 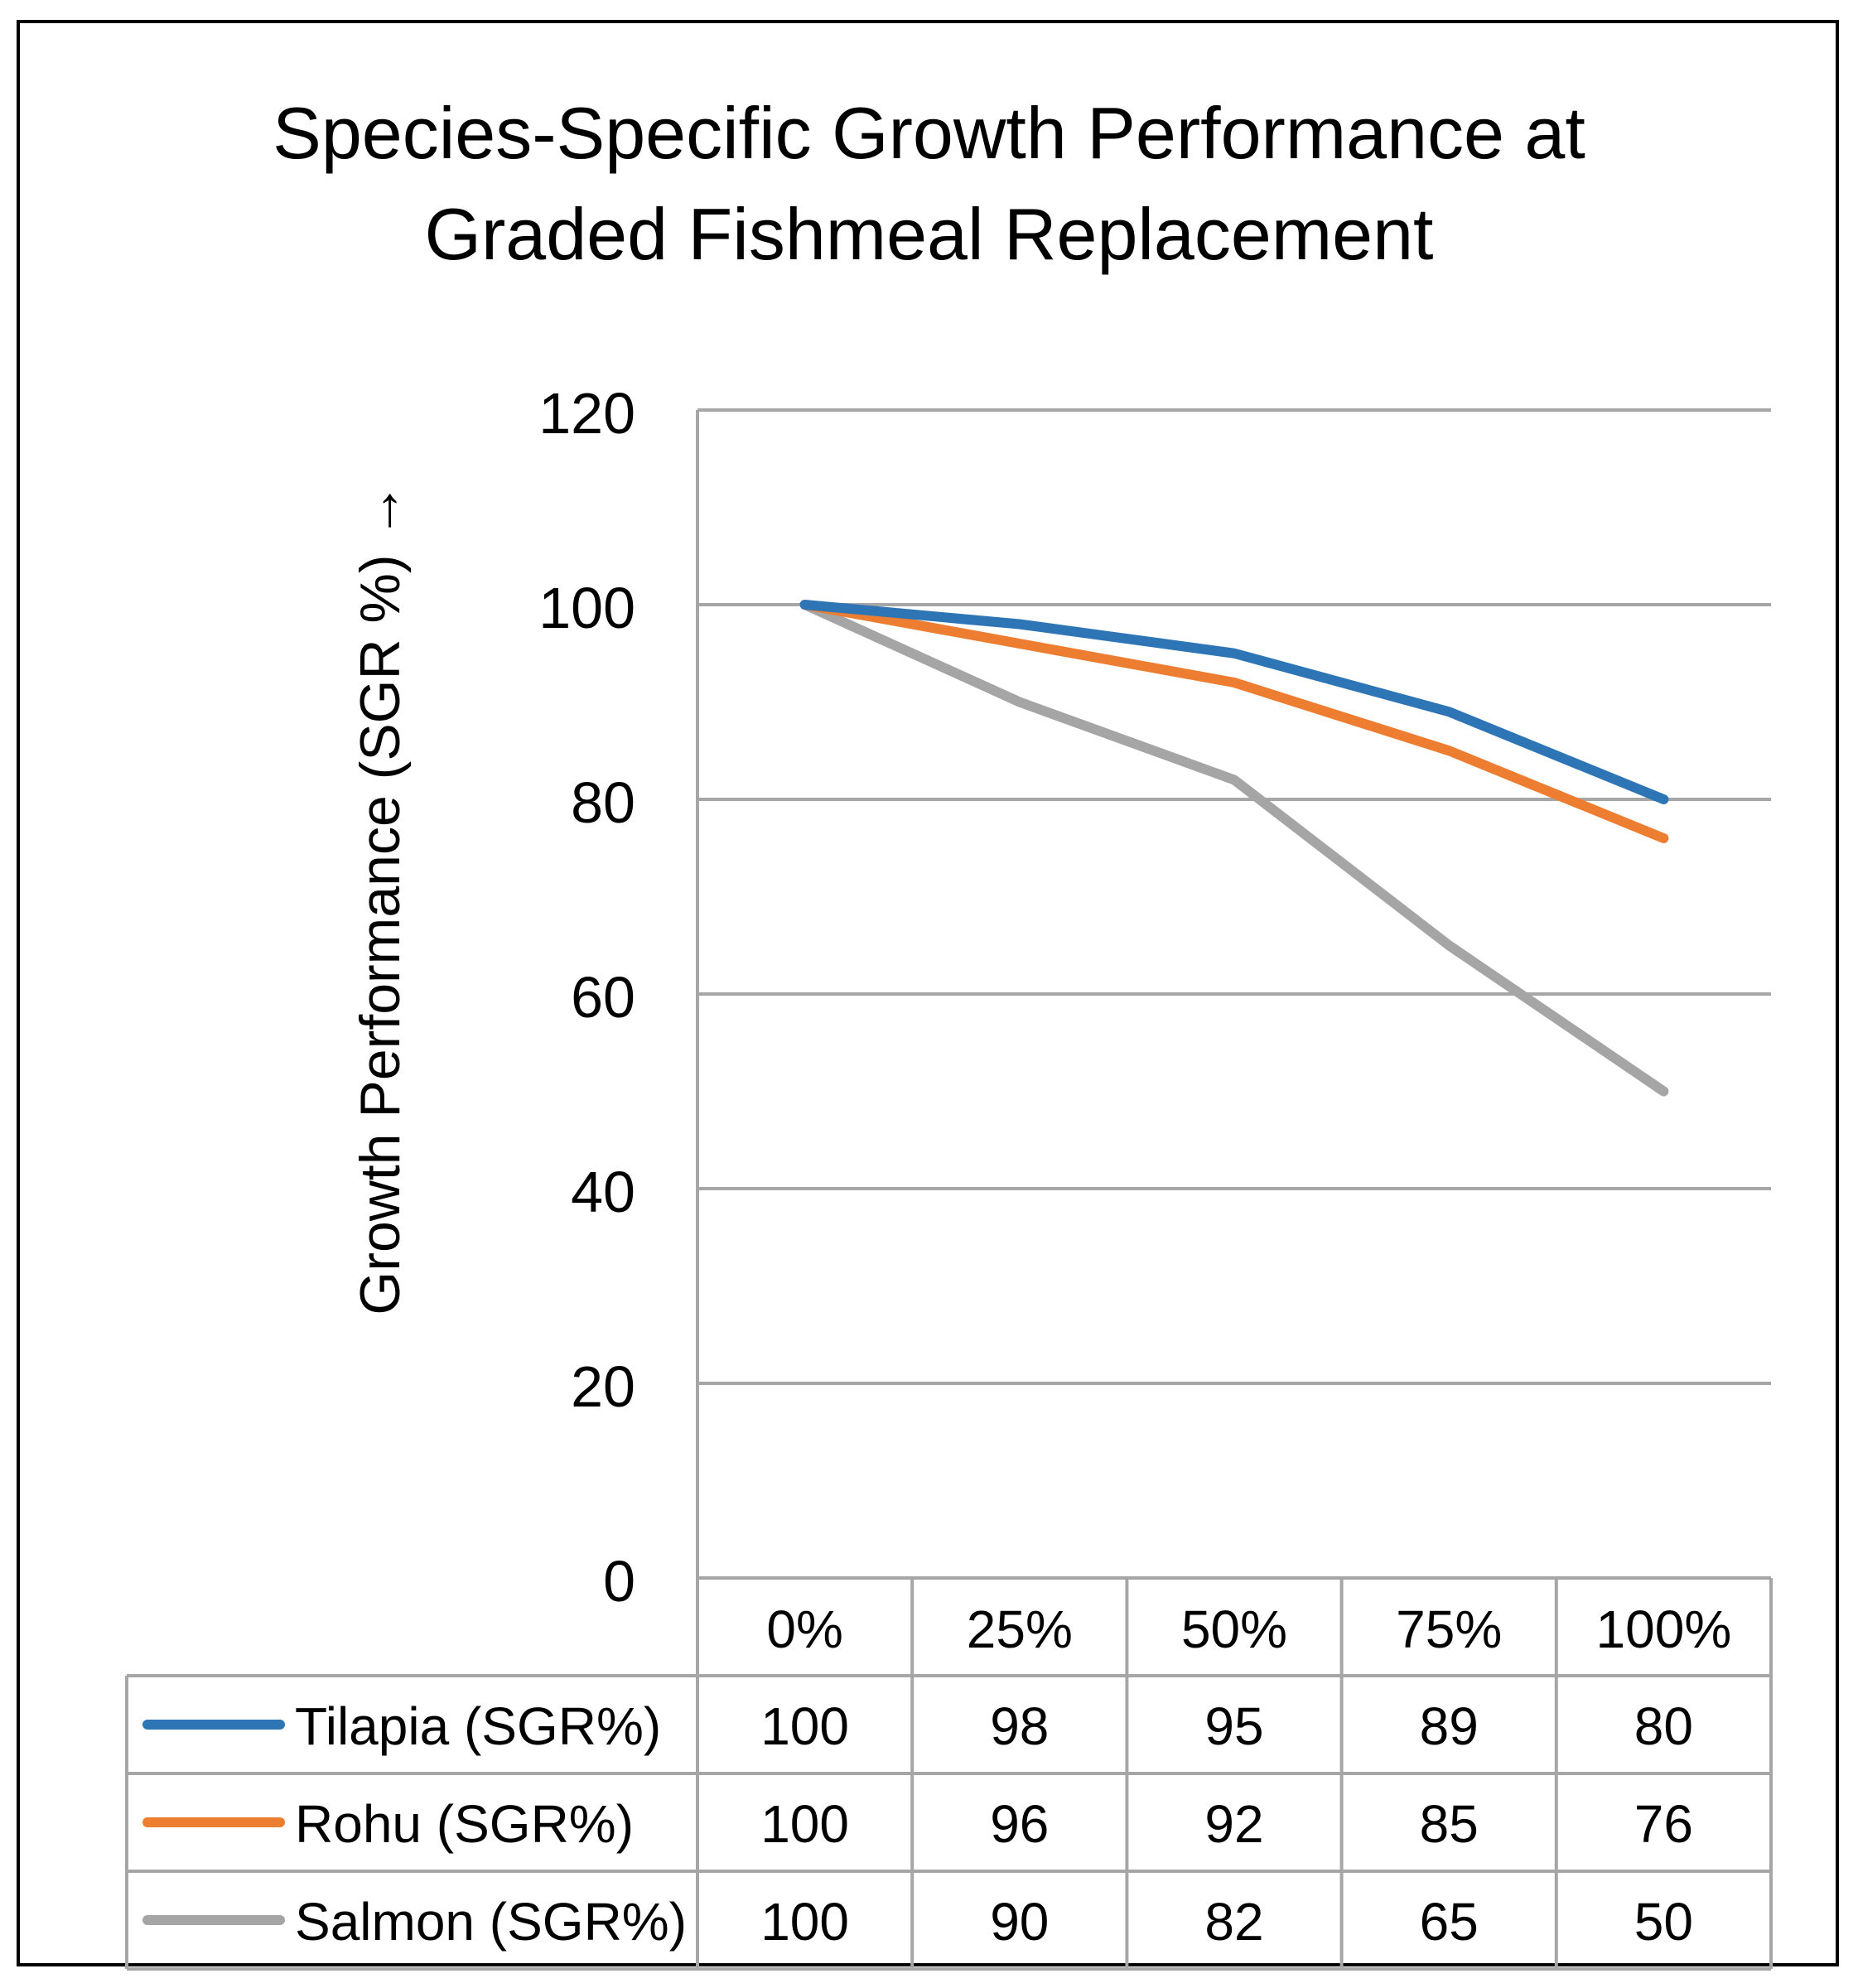 What do you see at coordinates (1449, 1629) in the screenshot?
I see `x-tick-label: 75%` at bounding box center [1449, 1629].